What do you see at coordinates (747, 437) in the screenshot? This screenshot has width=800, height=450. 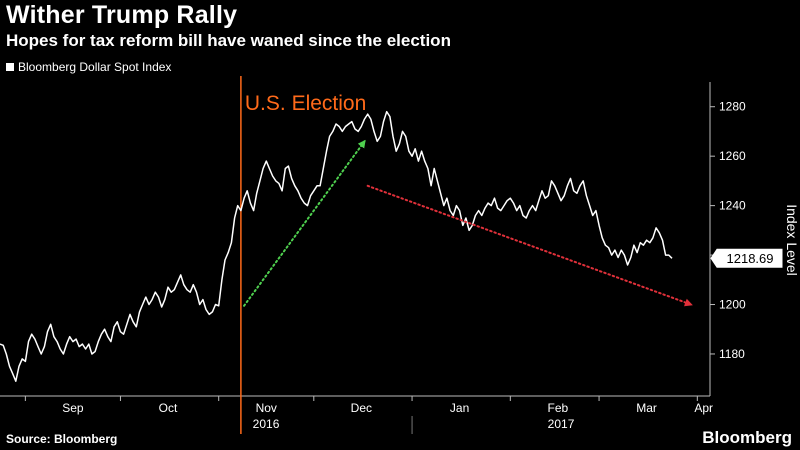 I see `brand-logo: Bloomberg` at bounding box center [747, 437].